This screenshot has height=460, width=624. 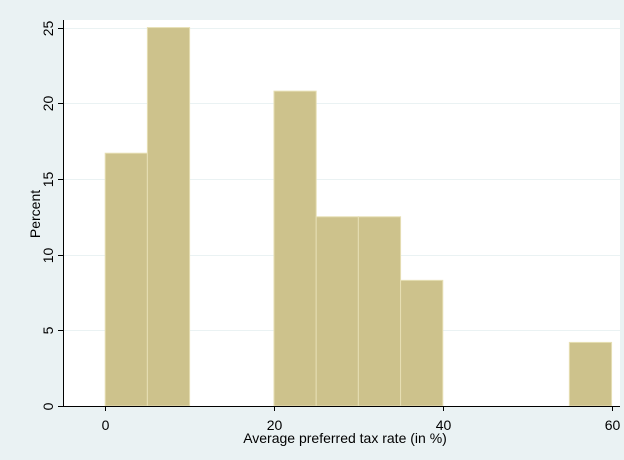 What do you see at coordinates (35, 214) in the screenshot?
I see `y-axis-title: Percent` at bounding box center [35, 214].